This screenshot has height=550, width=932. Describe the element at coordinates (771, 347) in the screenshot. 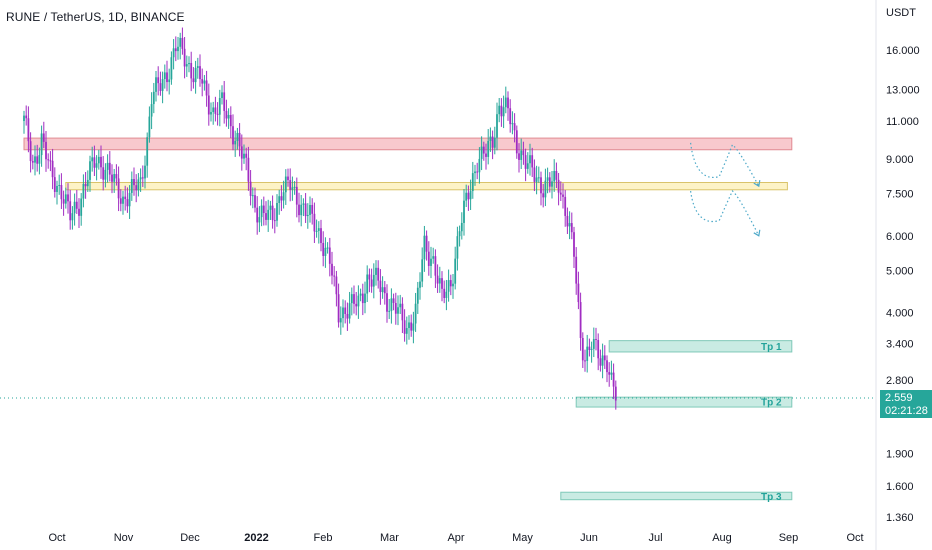

I see `target-label: Tp 1` at that location.